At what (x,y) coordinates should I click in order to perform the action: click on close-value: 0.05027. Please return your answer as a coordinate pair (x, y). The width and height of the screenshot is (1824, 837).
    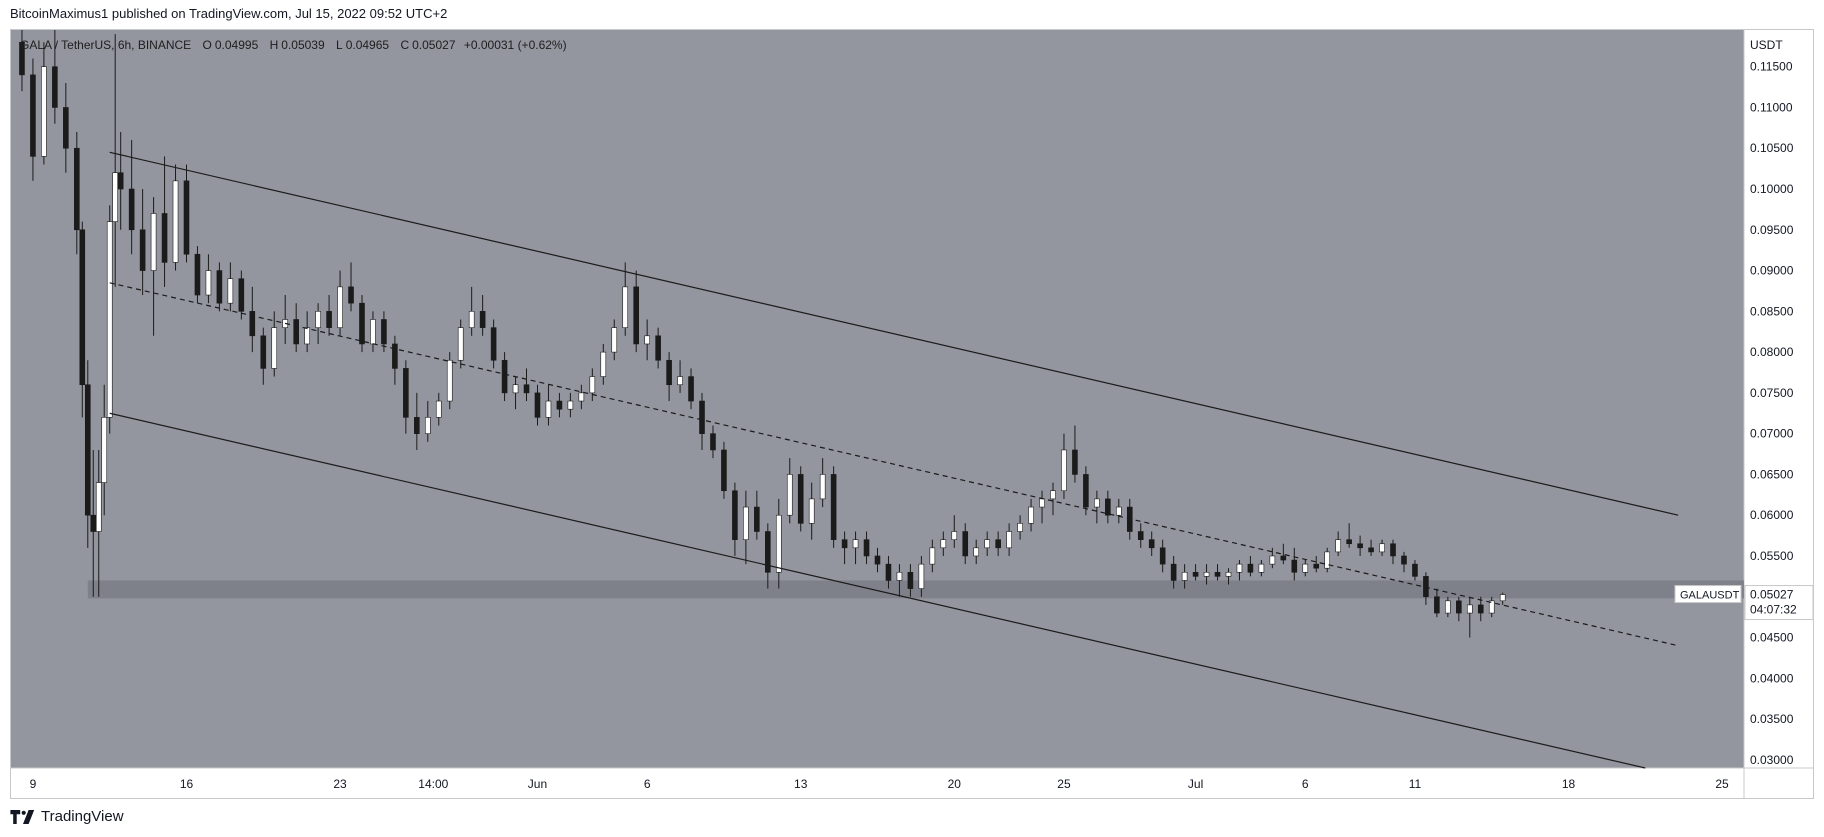
    Looking at the image, I should click on (434, 45).